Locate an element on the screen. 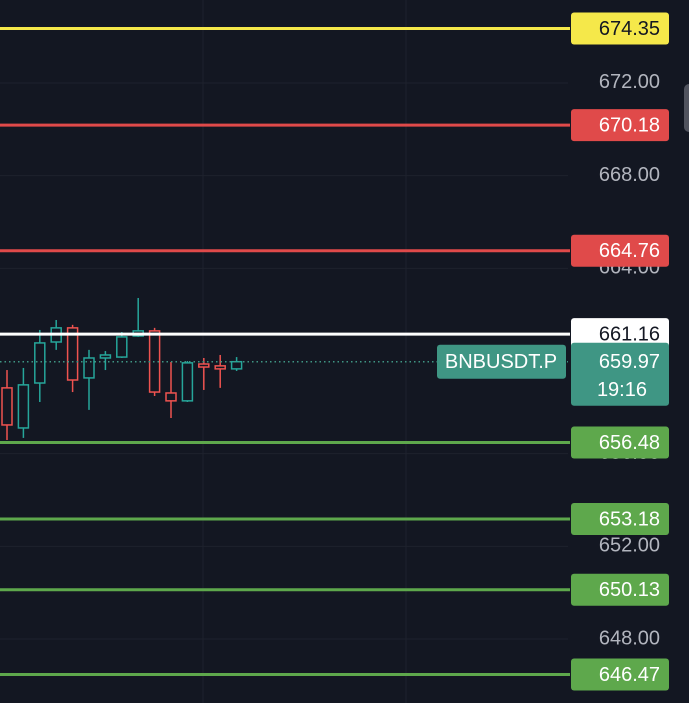 The image size is (689, 703). level-label: 653.18 is located at coordinates (629, 519).